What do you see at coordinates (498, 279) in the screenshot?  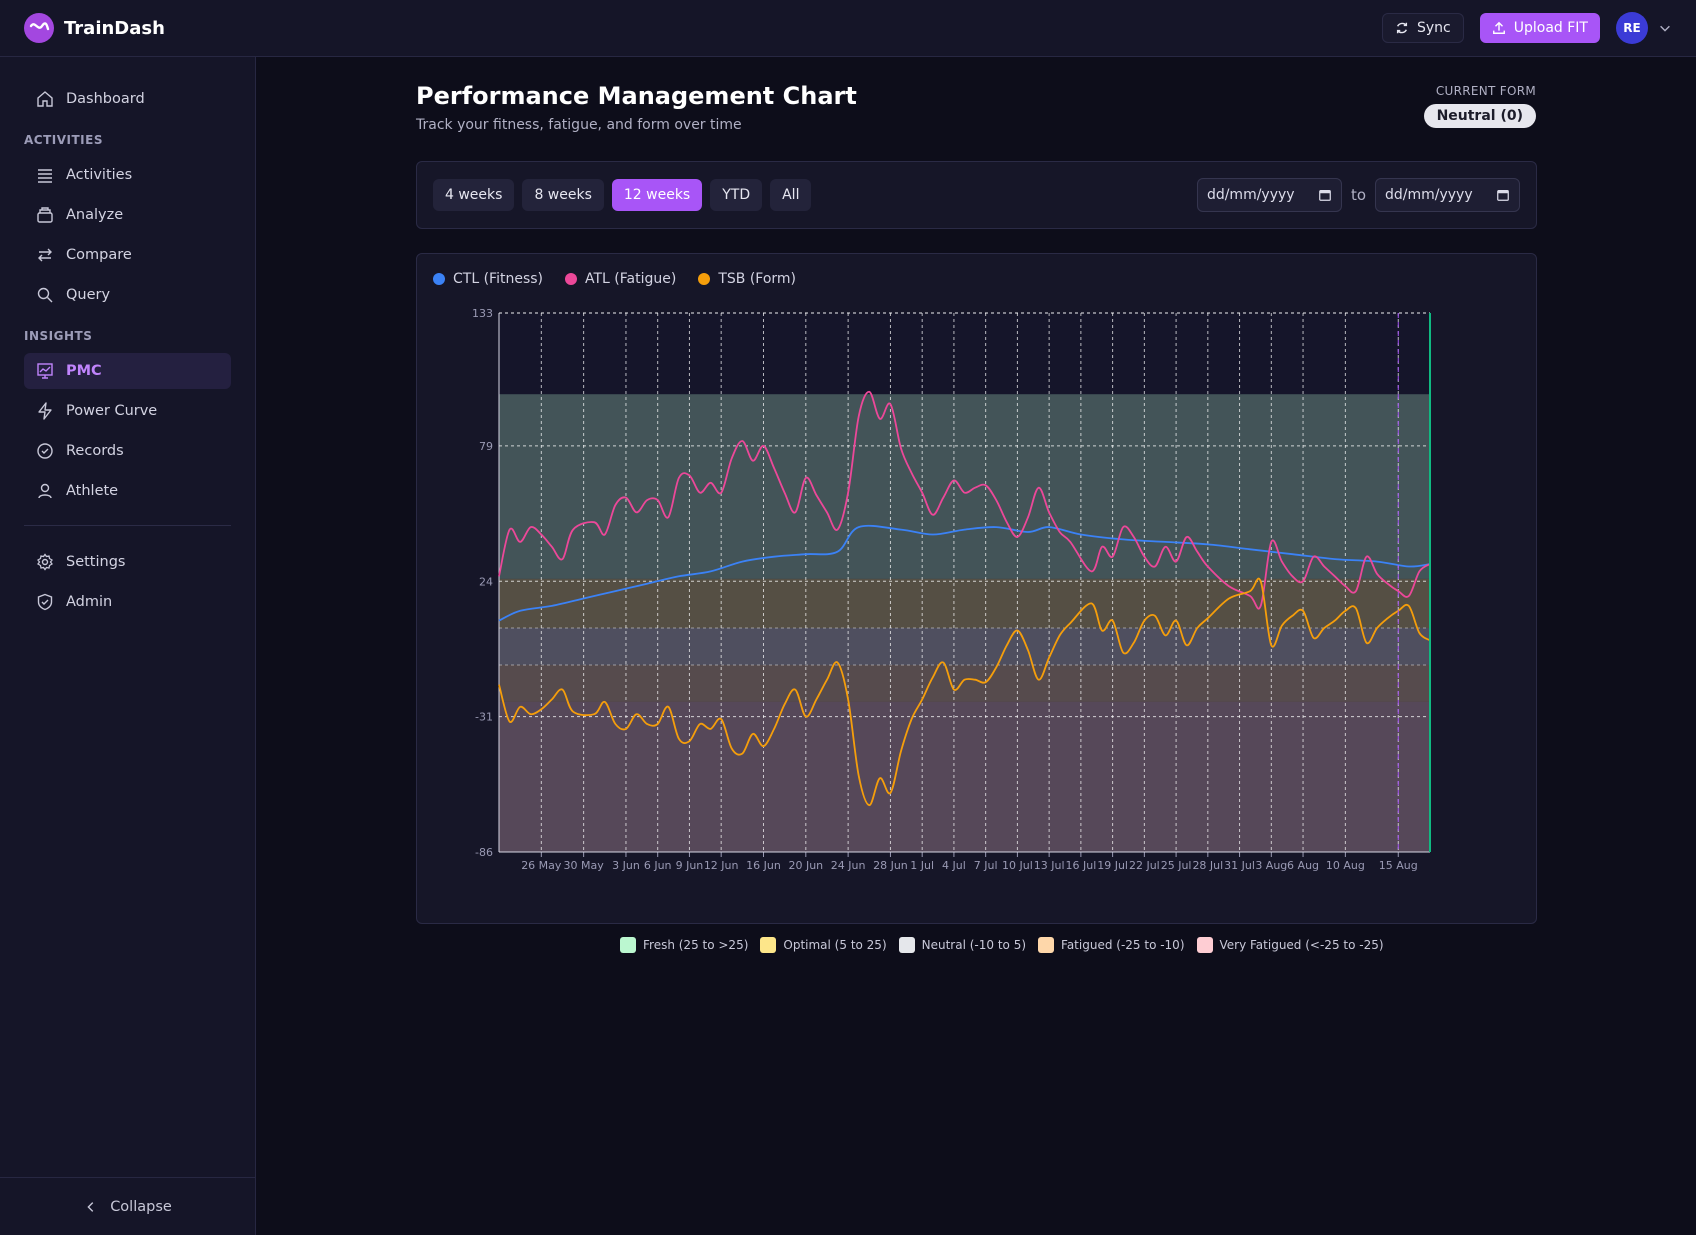 I see `legend-ctl-label: CTL (Fitness)` at bounding box center [498, 279].